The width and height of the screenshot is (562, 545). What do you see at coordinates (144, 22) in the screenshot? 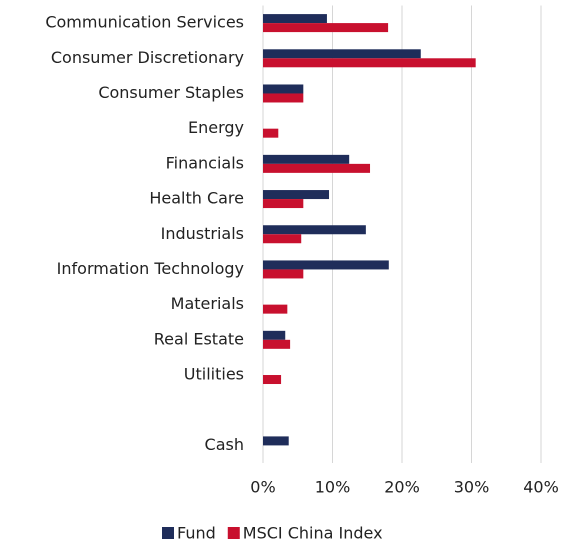
I see `y-tick-label: Communication Services` at bounding box center [144, 22].